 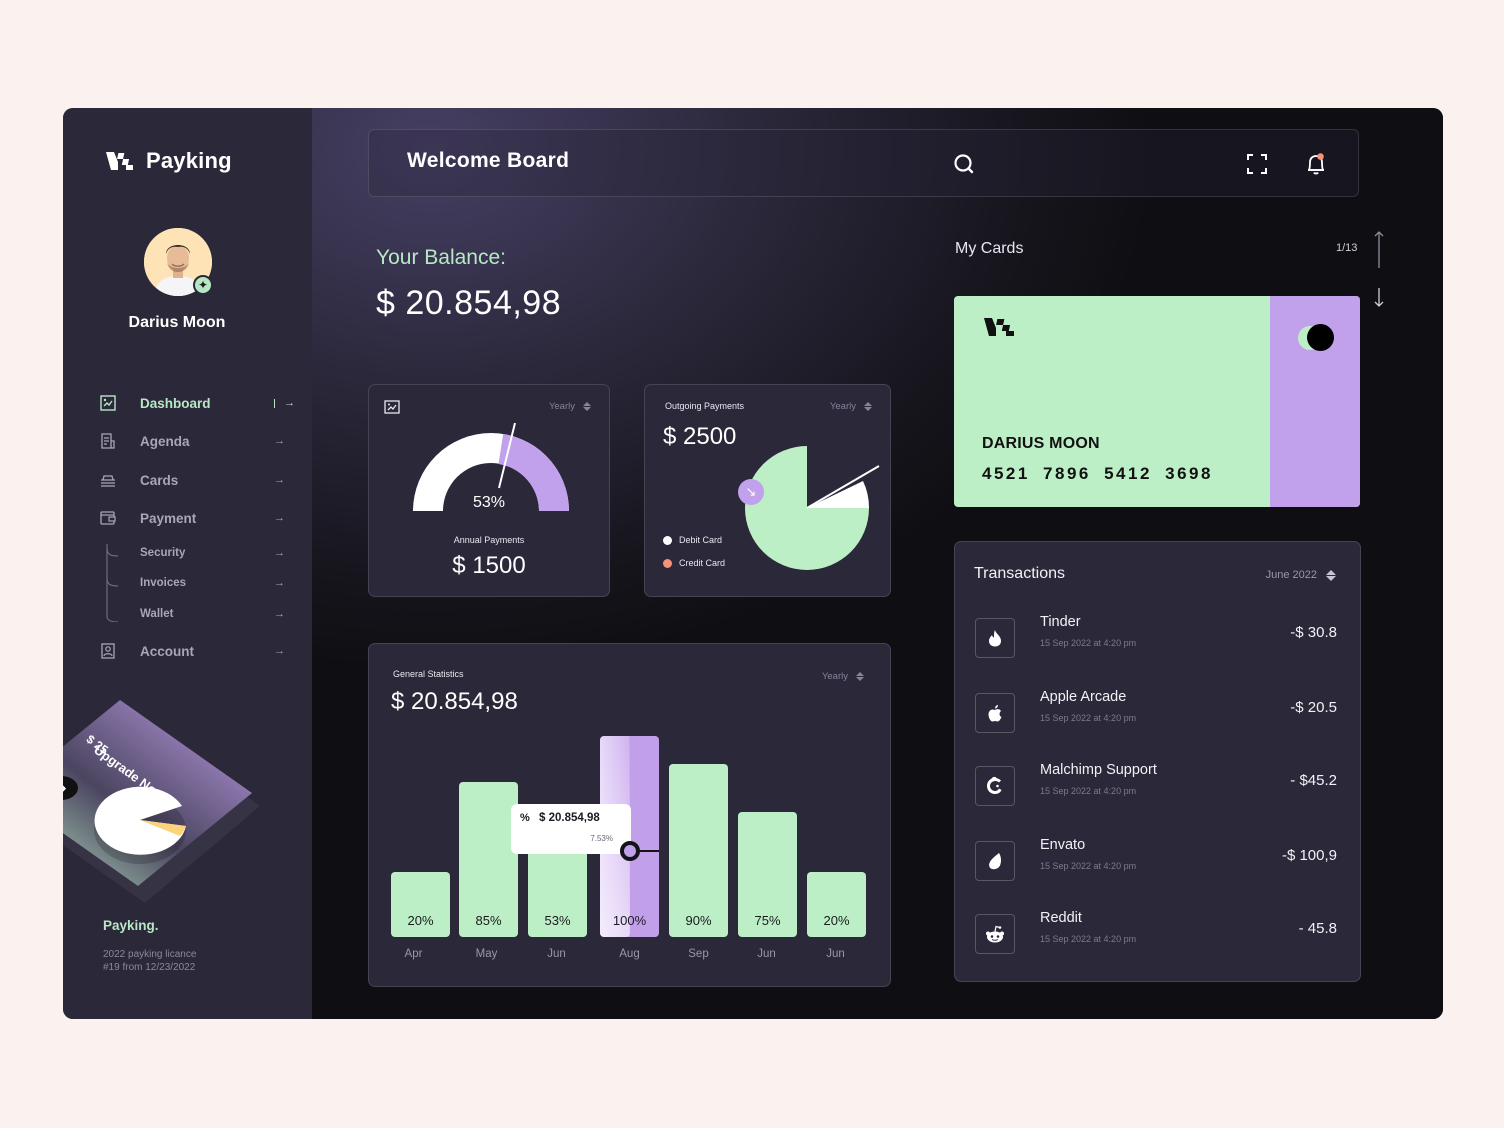 I want to click on account-badge-icon, so click(x=108, y=651).